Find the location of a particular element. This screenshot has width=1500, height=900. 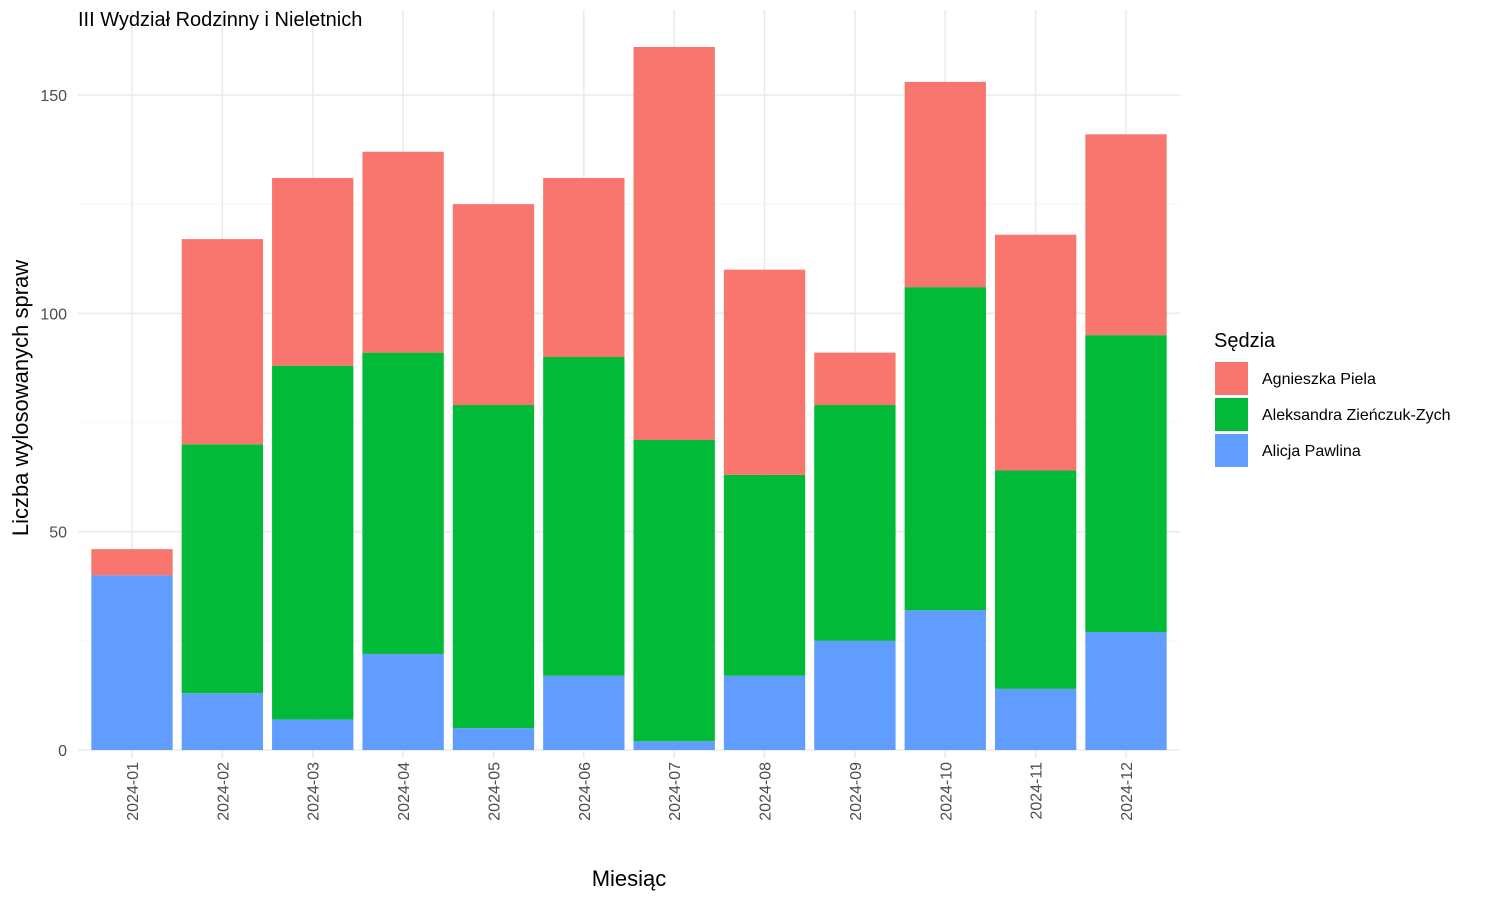

x-tick-label: 2024-07 is located at coordinates (675, 791).